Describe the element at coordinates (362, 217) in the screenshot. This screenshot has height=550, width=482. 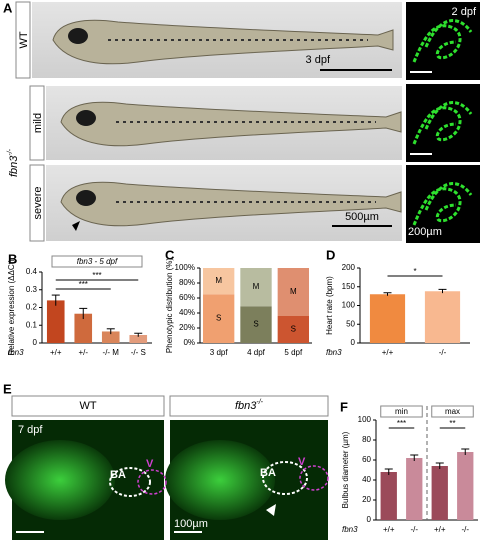
I see `scale-label: 500µm` at that location.